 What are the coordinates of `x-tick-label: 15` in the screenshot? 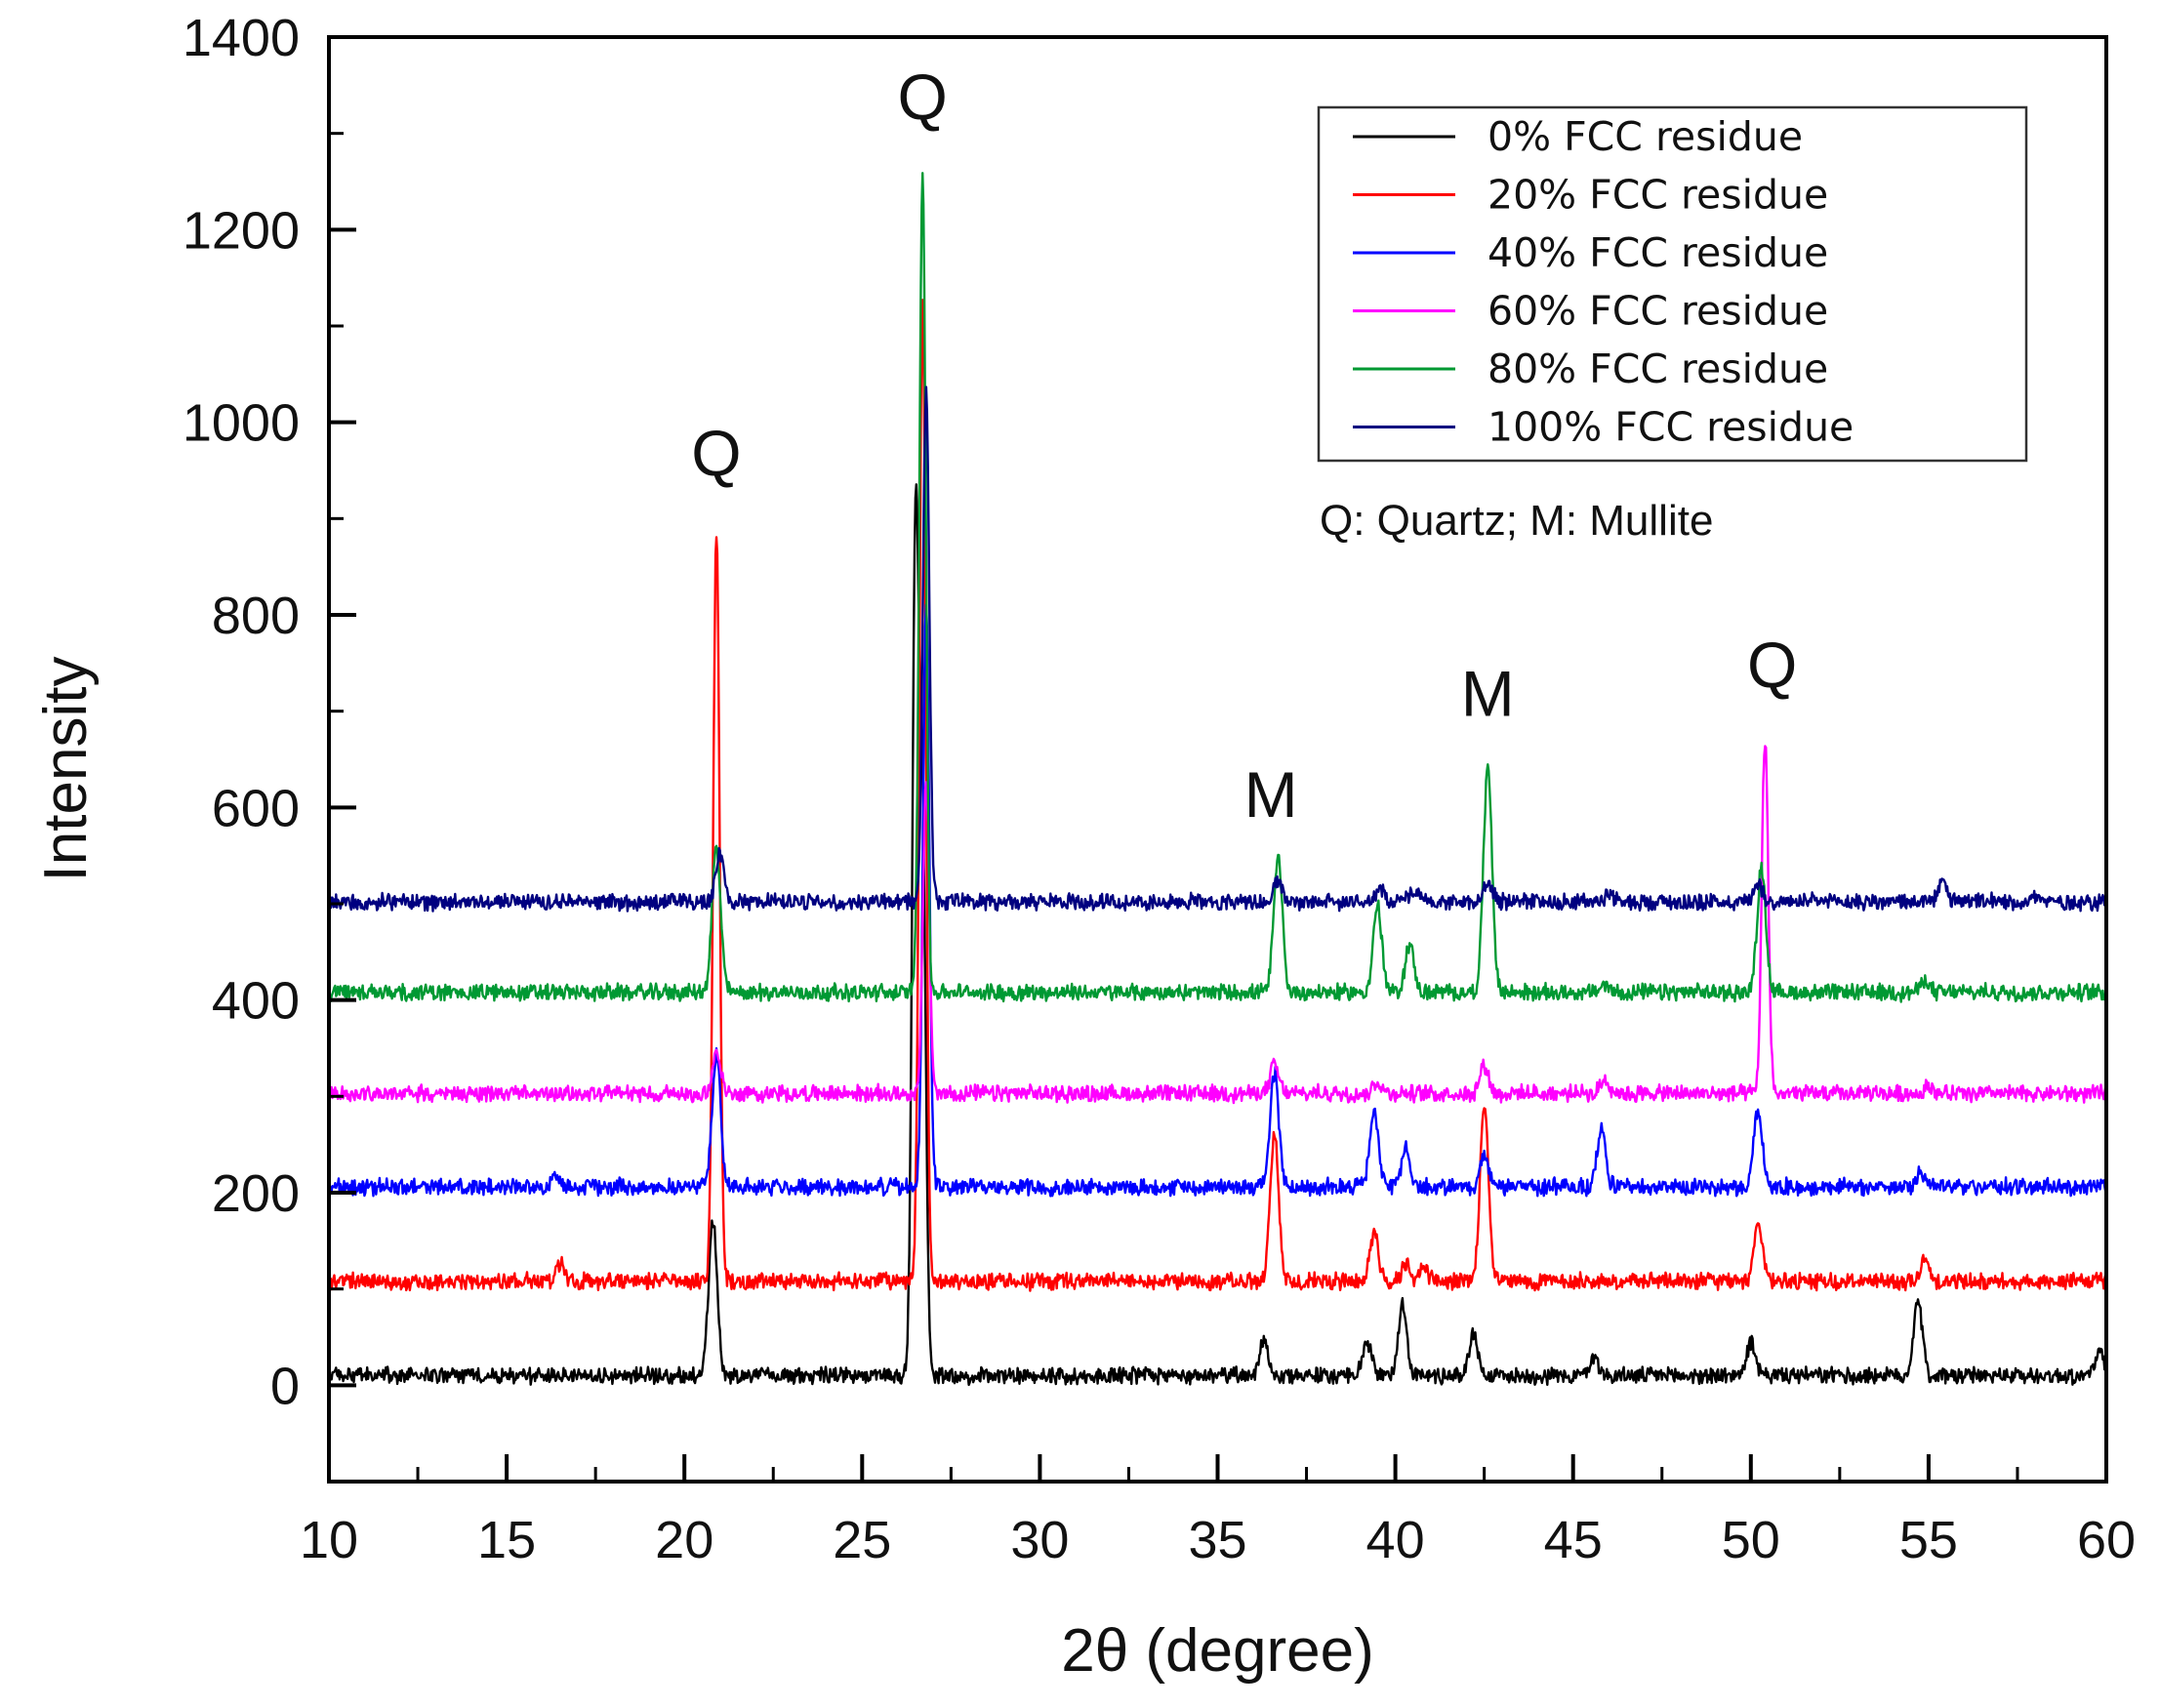 It's located at (507, 1540).